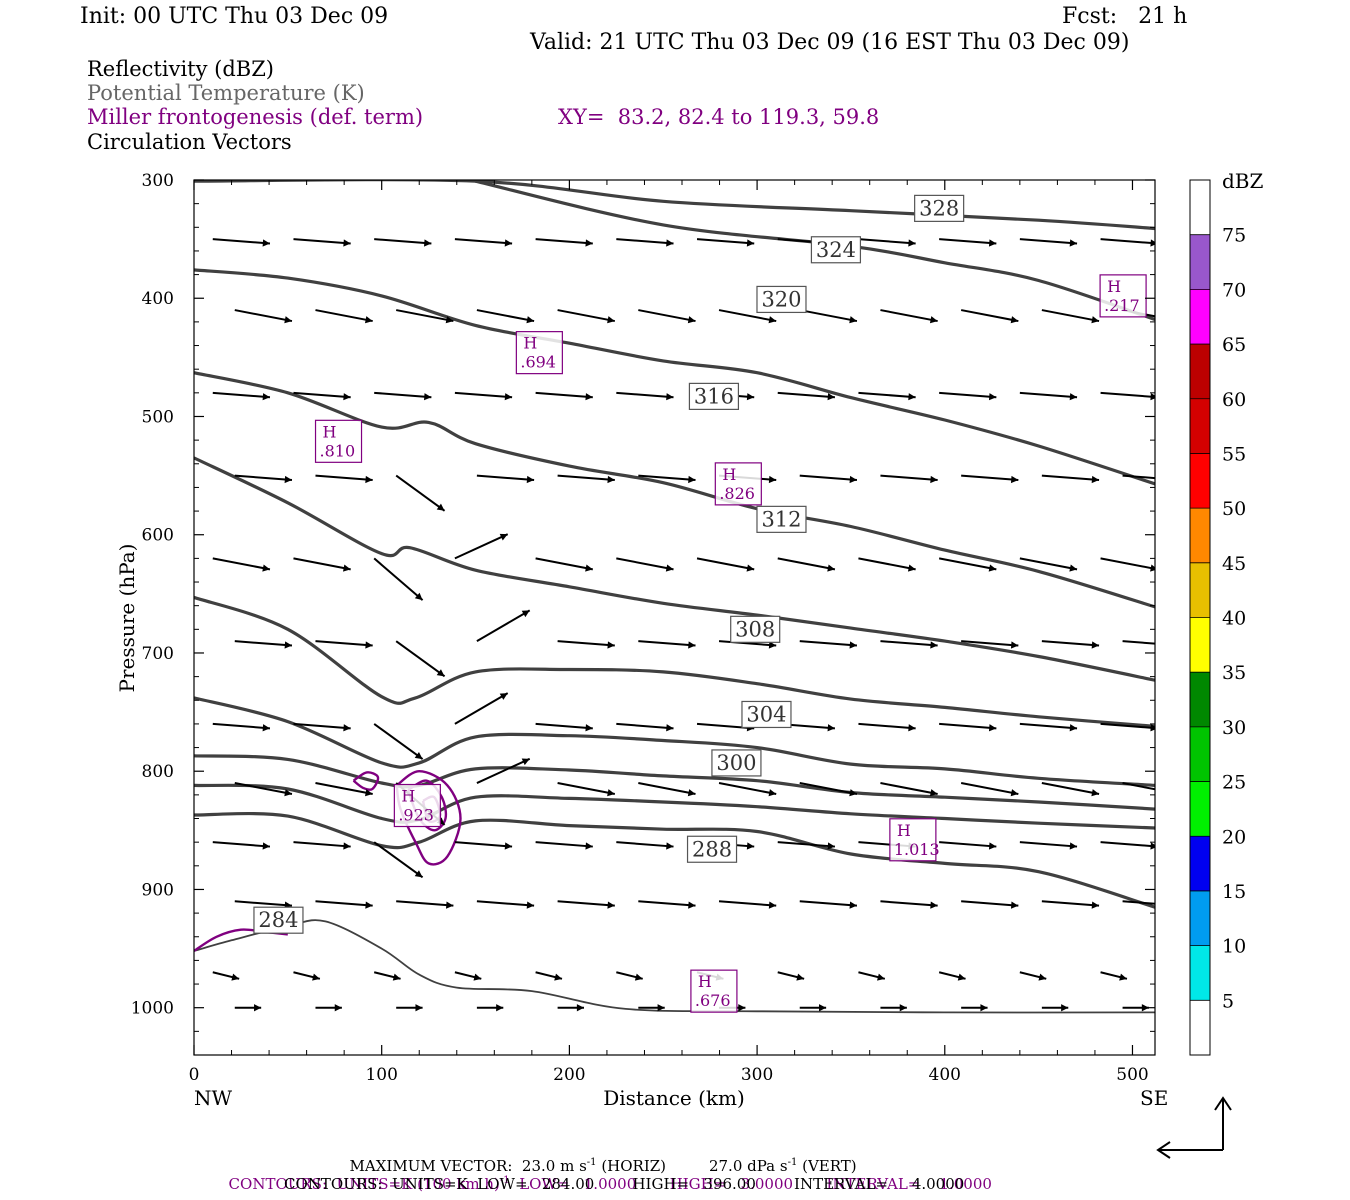  What do you see at coordinates (1234, 837) in the screenshot?
I see `colorbar-label: 20` at bounding box center [1234, 837].